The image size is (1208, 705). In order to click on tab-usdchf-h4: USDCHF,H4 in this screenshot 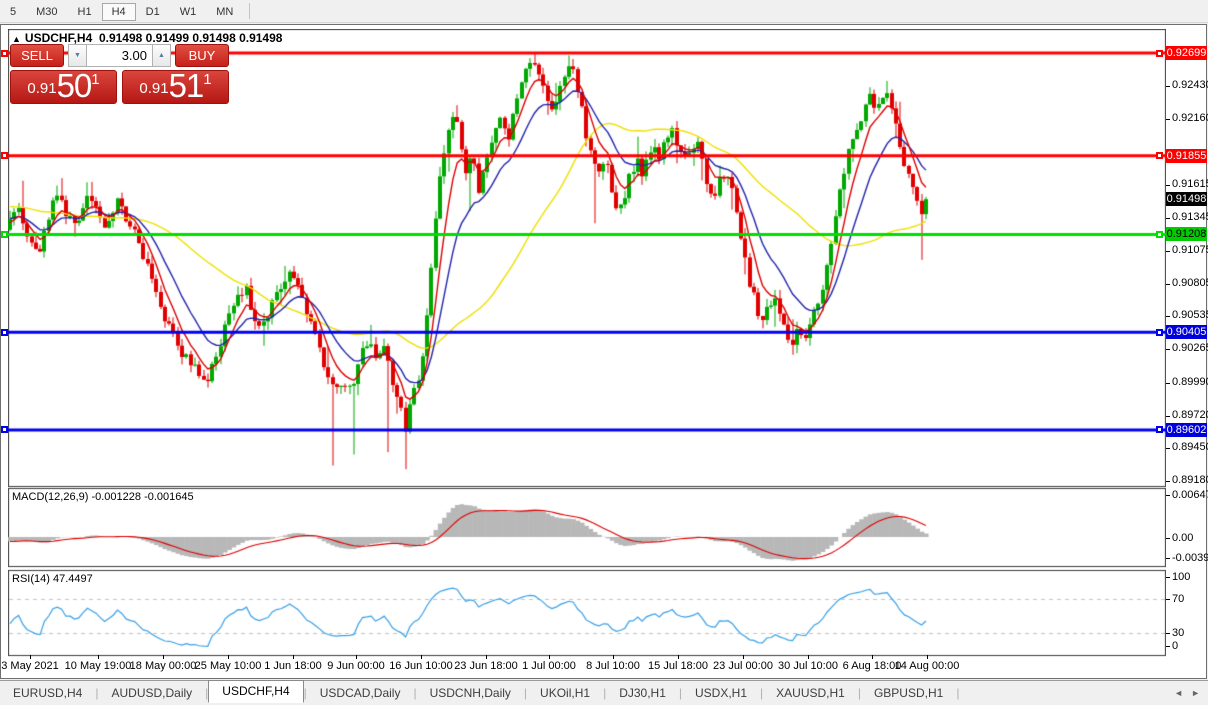, I will do `click(256, 691)`.